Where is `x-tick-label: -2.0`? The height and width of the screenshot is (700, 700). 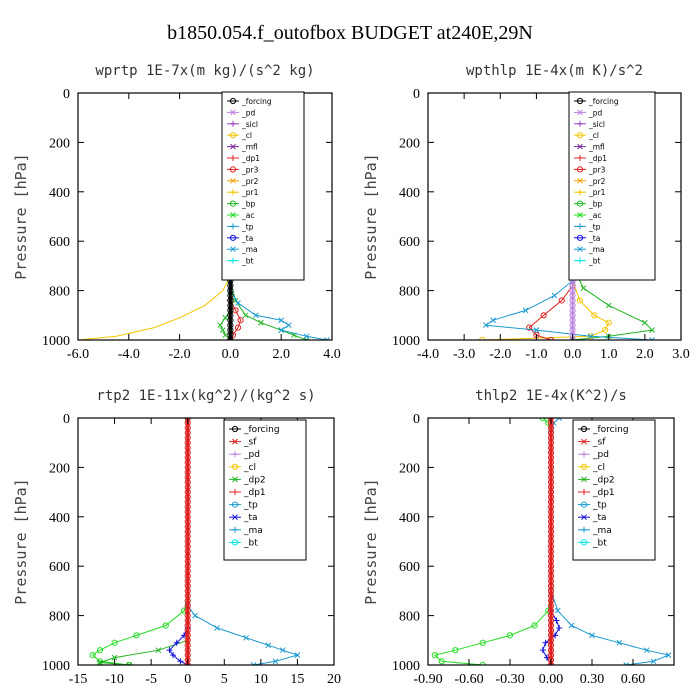 x-tick-label: -2.0 is located at coordinates (500, 354).